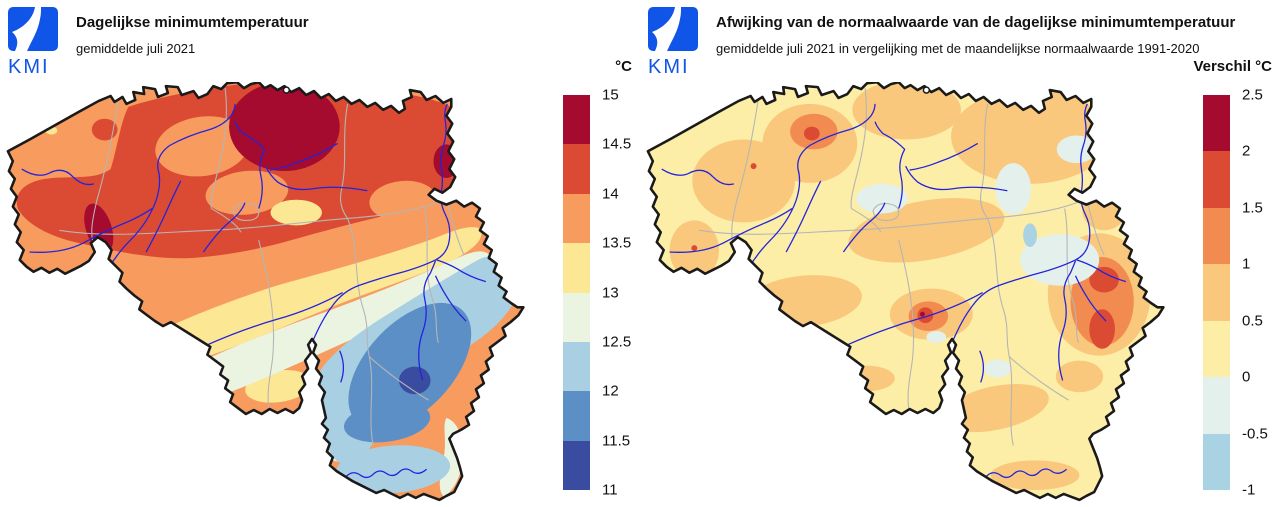  Describe the element at coordinates (1246, 377) in the screenshot. I see `legend-tick-label: 0` at that location.